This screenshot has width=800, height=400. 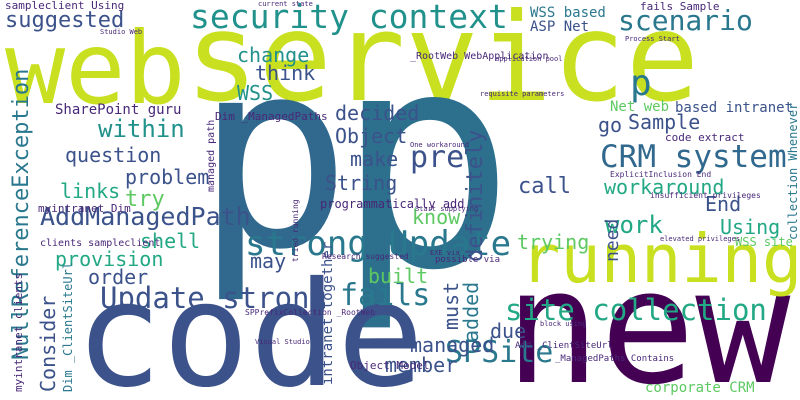 What do you see at coordinates (21, 214) in the screenshot?
I see `word: NullReferenceException` at bounding box center [21, 214].